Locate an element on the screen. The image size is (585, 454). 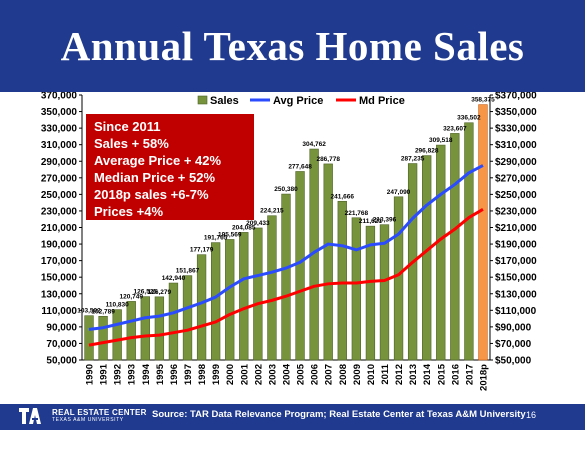
category-label: 1995 is located at coordinates (160, 374).